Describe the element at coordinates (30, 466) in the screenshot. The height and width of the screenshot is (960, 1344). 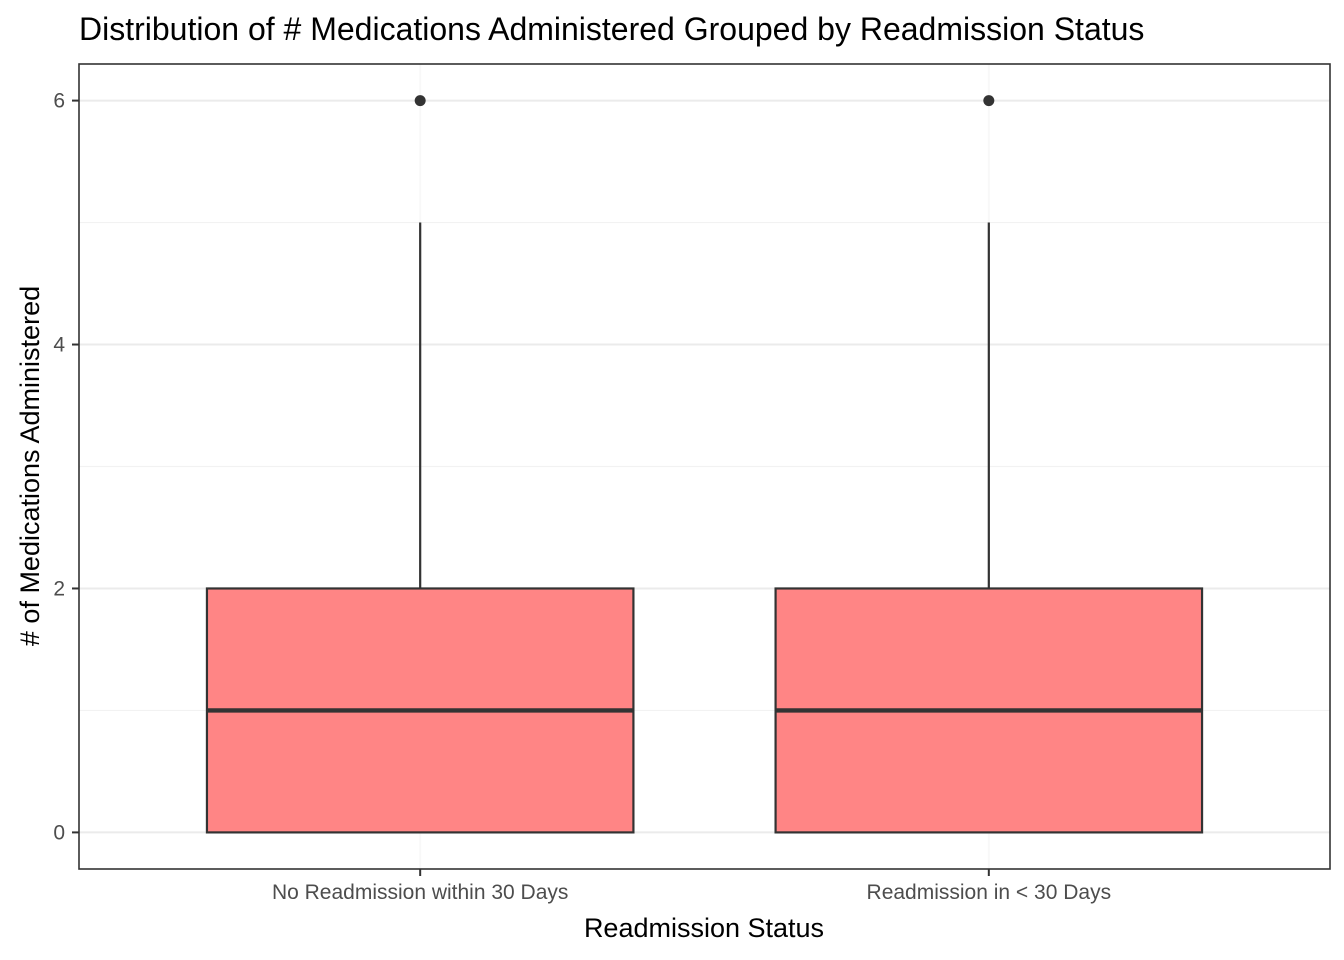
I see `y-axis-title: # of Medications Administered` at that location.